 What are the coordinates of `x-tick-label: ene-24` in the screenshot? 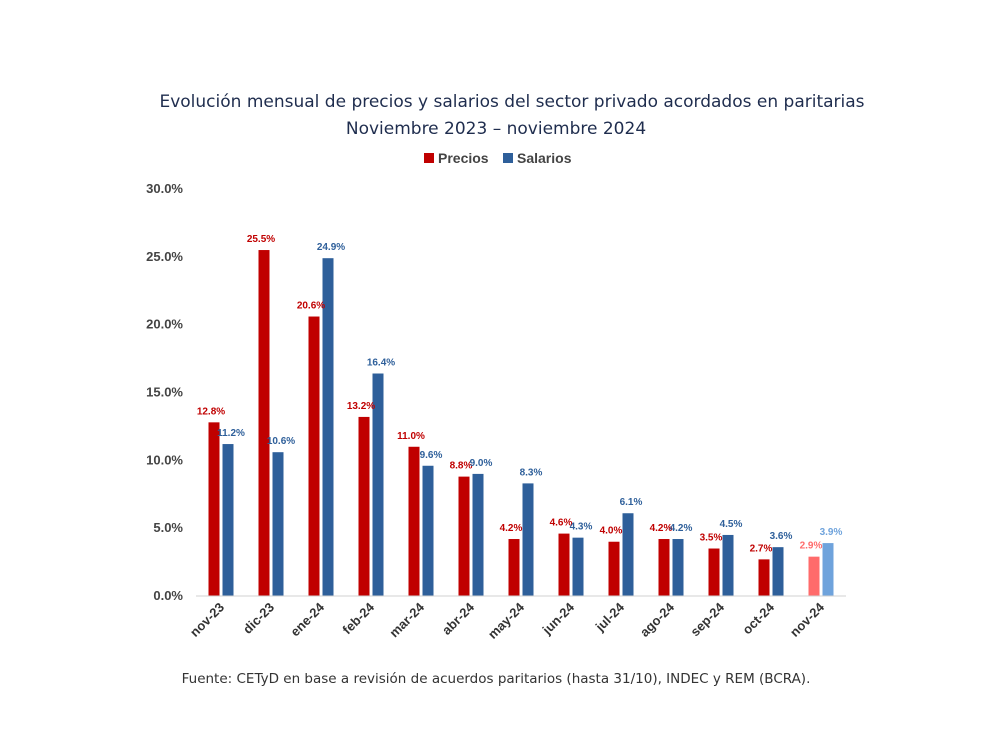 It's located at (307, 619).